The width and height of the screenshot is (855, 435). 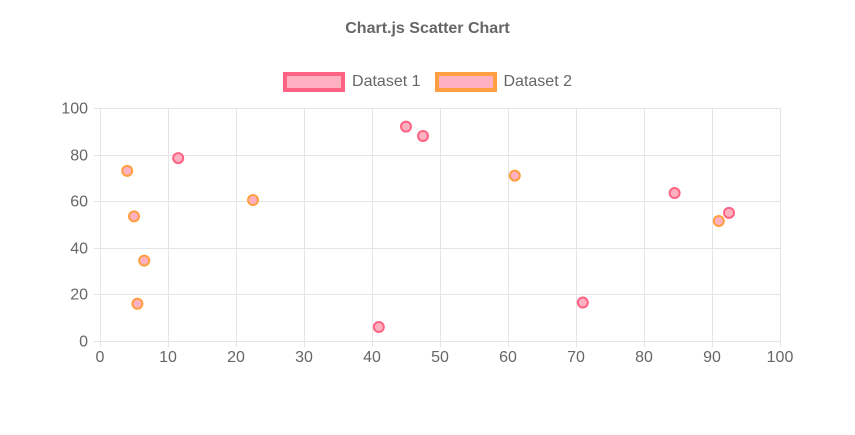 I want to click on x-tick-label: 10, so click(x=168, y=357).